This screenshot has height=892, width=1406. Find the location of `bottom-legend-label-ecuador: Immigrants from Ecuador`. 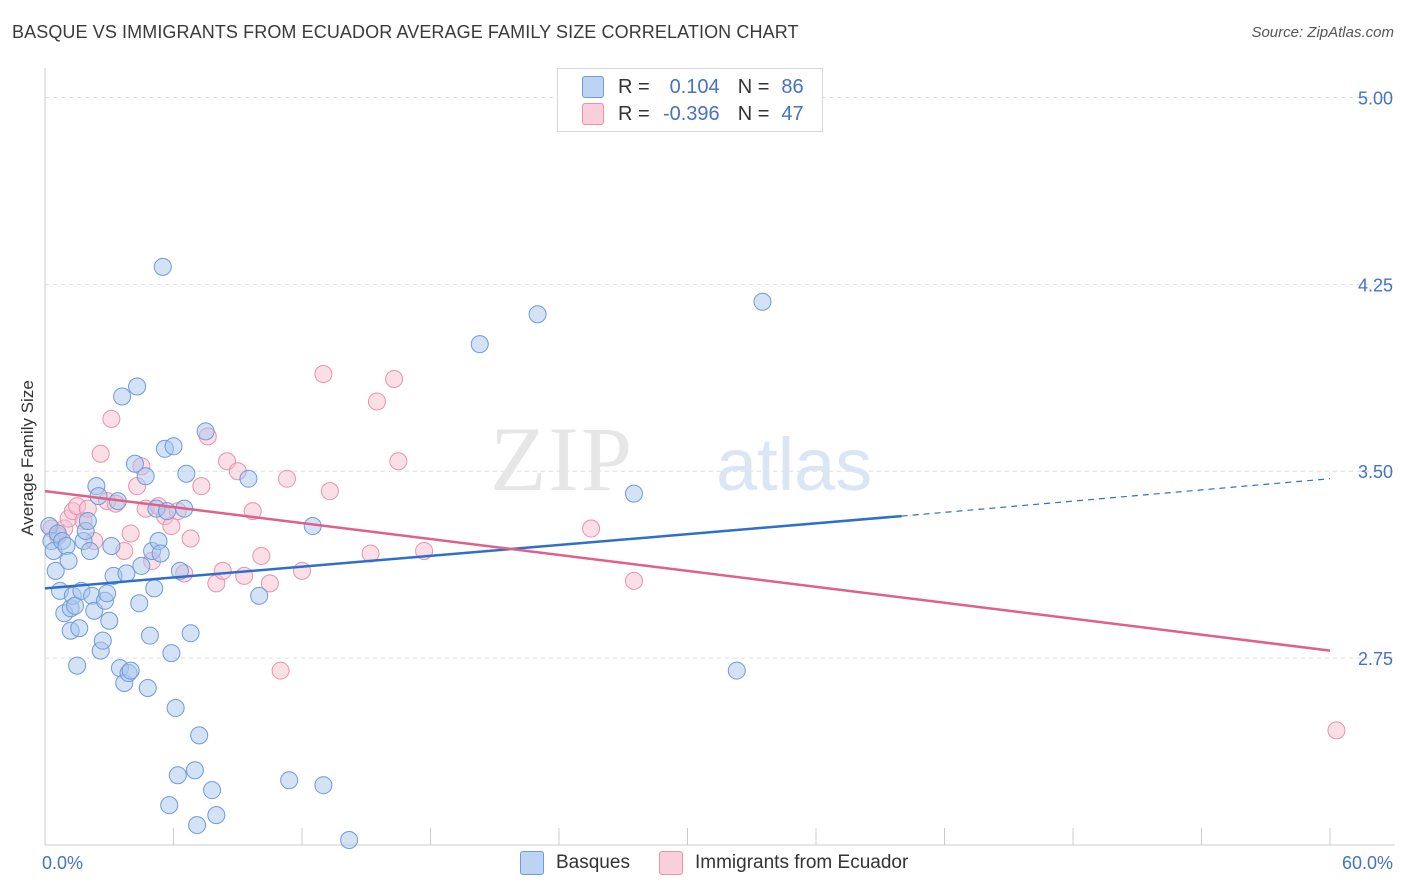

bottom-legend-label-ecuador: Immigrants from Ecuador is located at coordinates (802, 862).